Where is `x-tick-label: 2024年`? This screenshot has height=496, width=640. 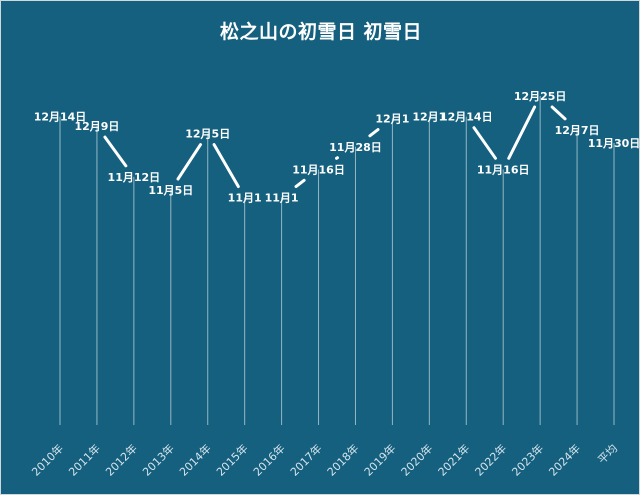
x-tick-label: 2024年 is located at coordinates (564, 459).